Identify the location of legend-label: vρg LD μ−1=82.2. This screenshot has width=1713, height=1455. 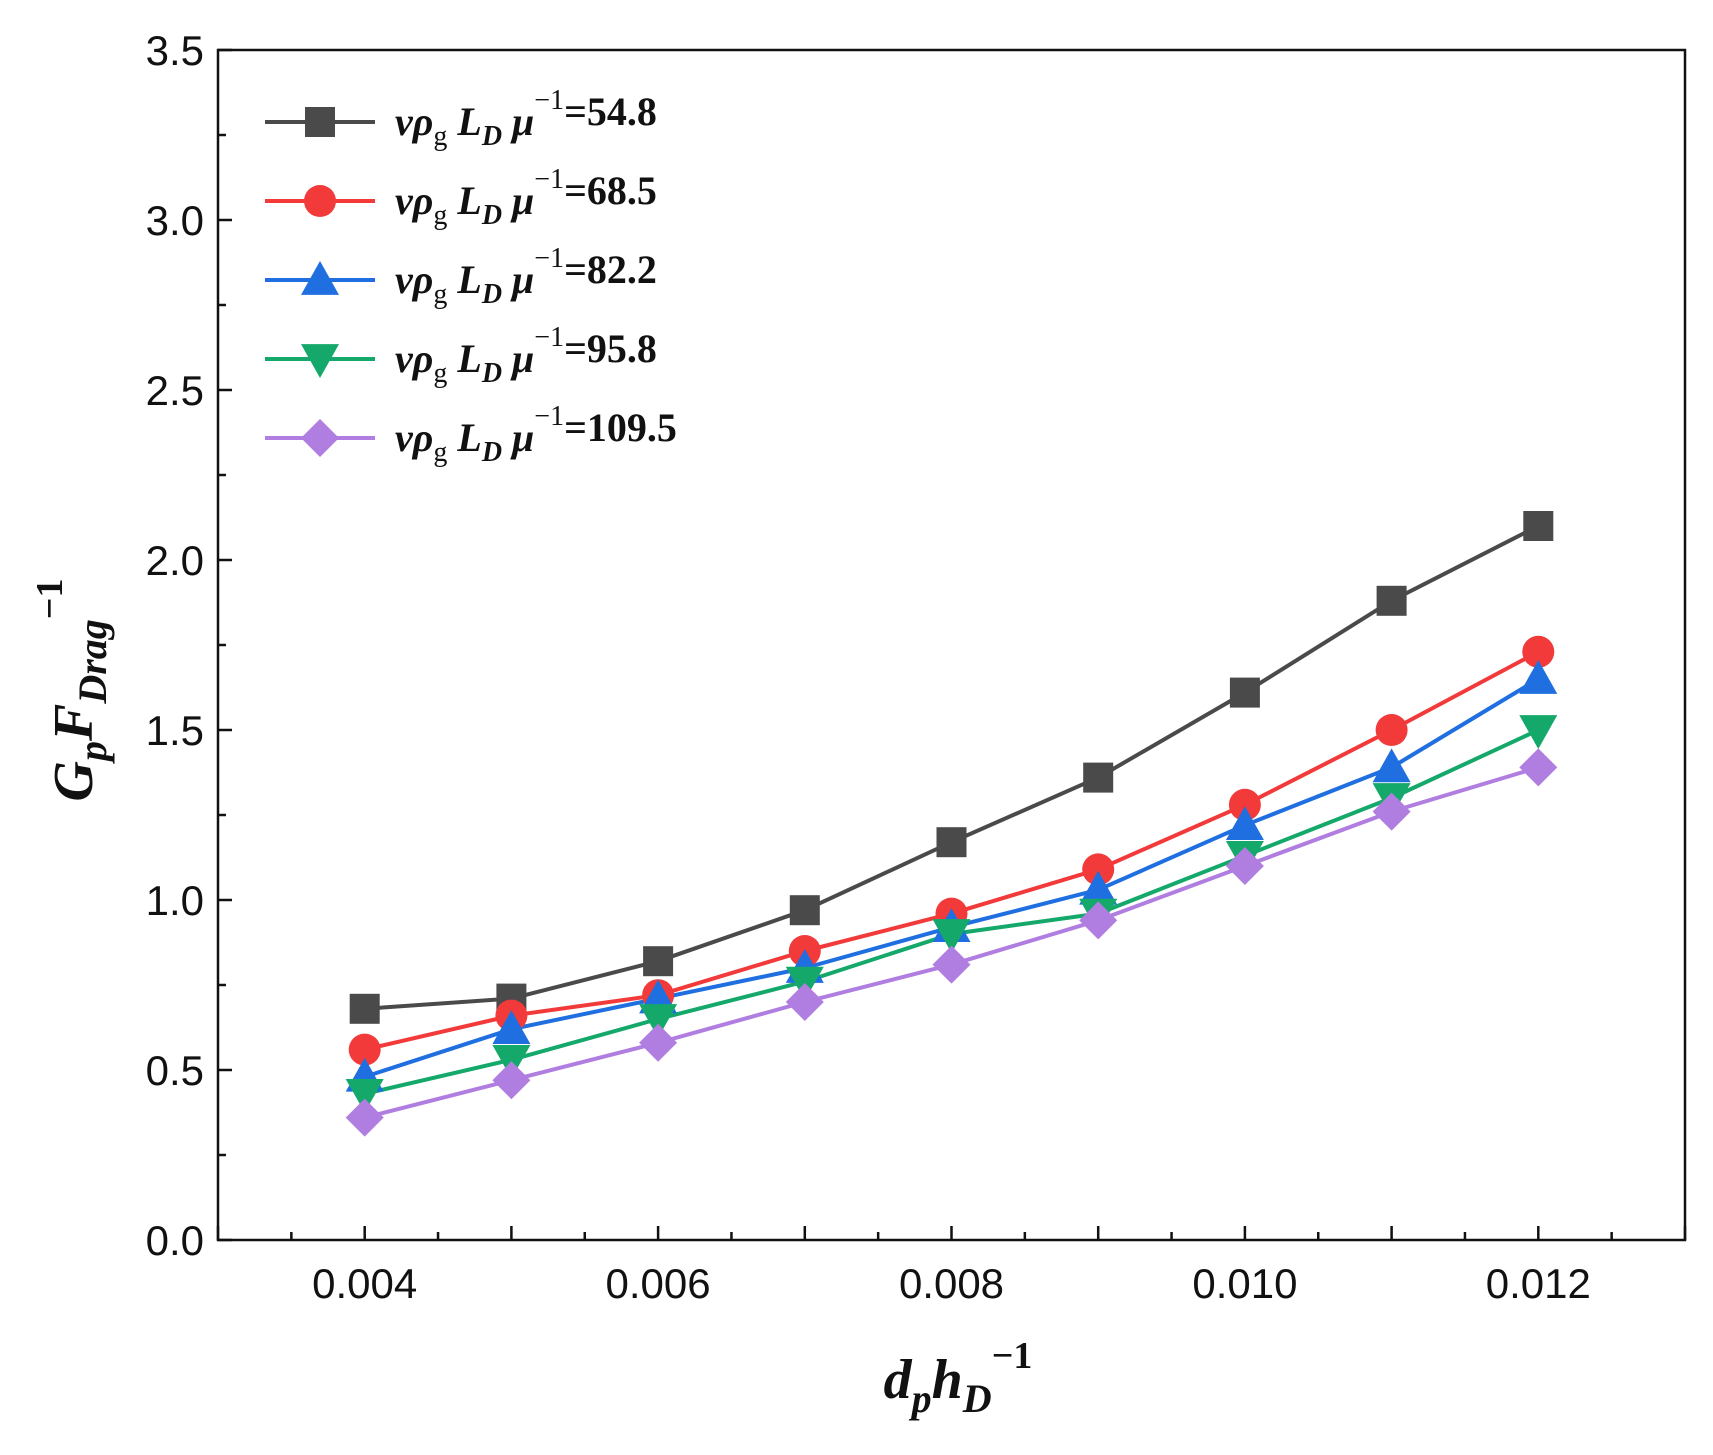
(526, 276).